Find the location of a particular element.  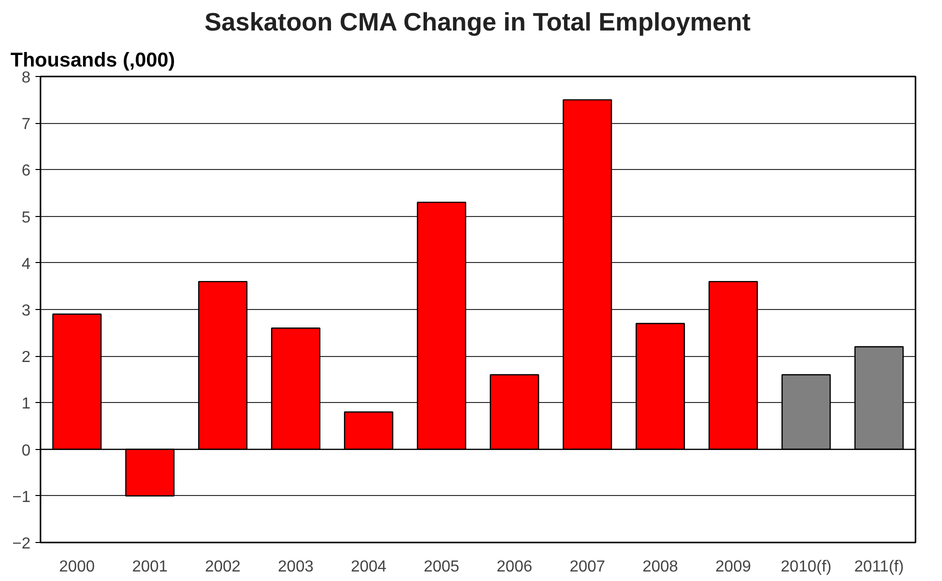

x-tick-label: 2004 is located at coordinates (368, 567).